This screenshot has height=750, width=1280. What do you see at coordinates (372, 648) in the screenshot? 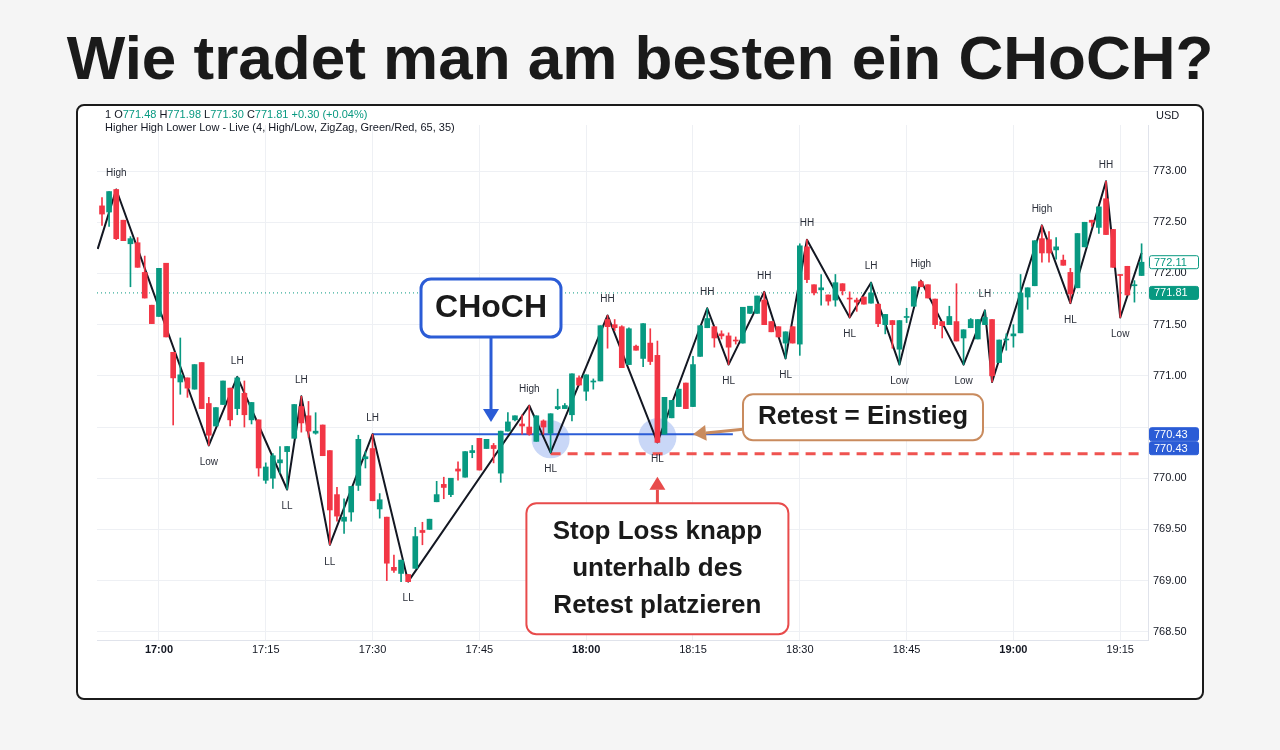
I see `x-tick-label: 17:30` at bounding box center [372, 648].